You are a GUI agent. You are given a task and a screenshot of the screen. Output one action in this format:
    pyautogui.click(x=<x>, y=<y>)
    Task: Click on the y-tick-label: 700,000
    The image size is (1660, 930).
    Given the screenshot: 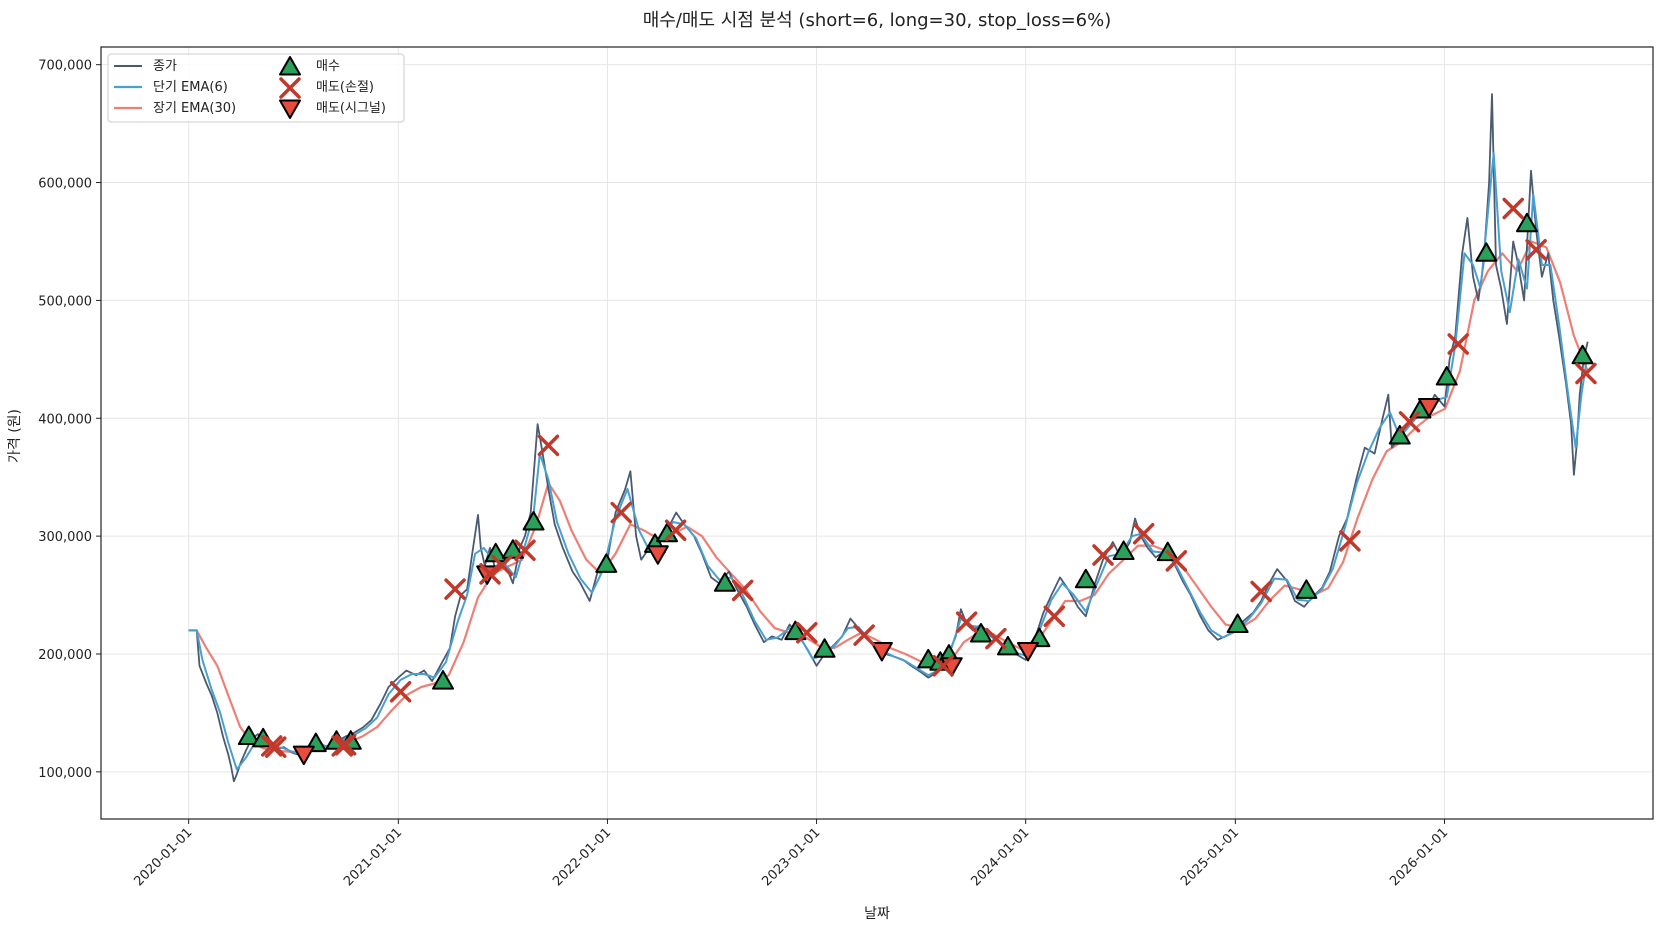 What is the action you would take?
    pyautogui.click(x=65, y=66)
    